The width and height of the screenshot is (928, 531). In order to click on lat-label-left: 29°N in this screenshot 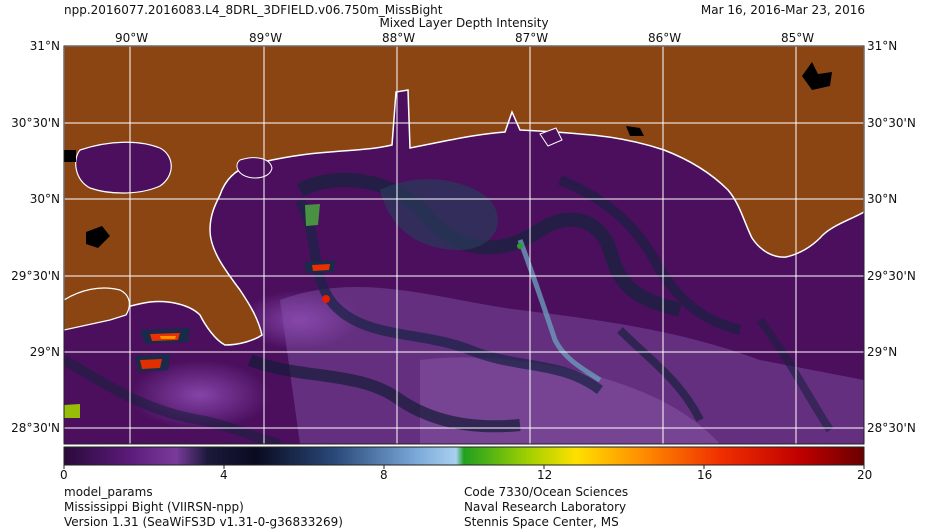, I will do `click(44, 352)`.